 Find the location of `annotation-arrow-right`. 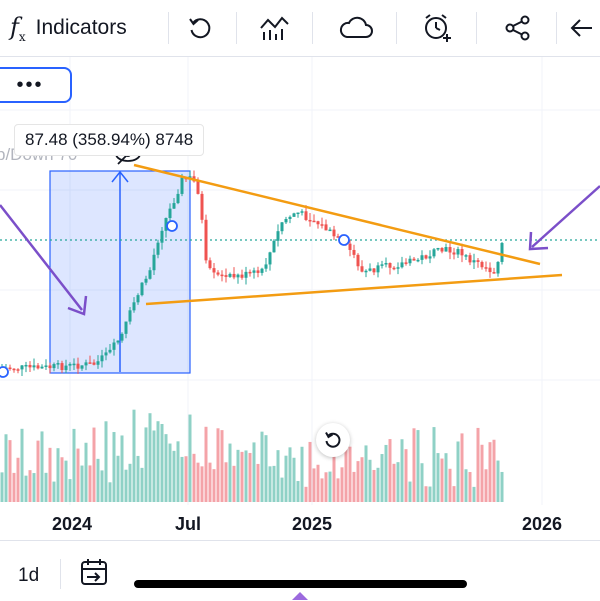

annotation-arrow-right is located at coordinates (565, 216).